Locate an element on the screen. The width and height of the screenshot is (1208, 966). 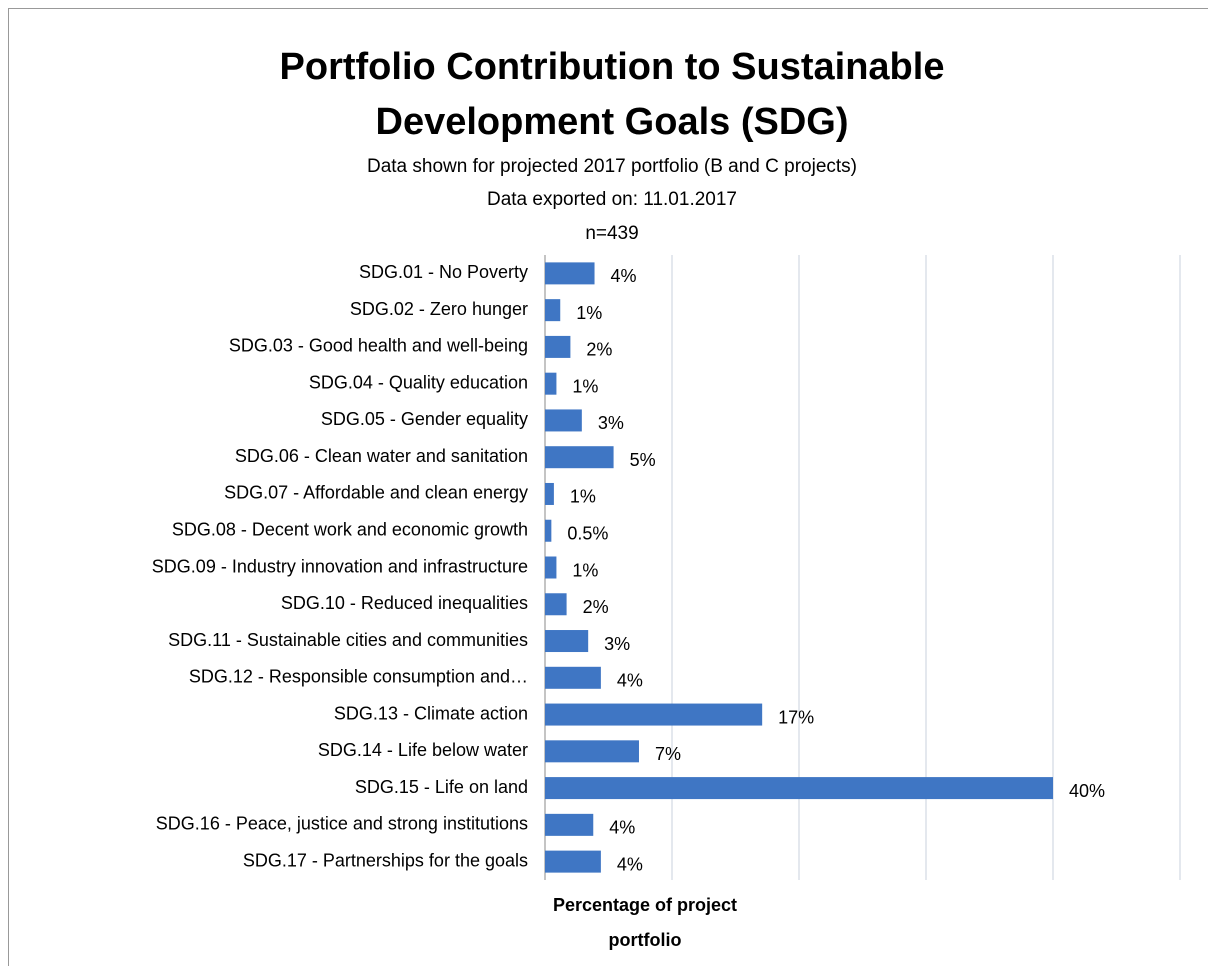
y-tick-label: SDG.08 - Decent work and economic growth is located at coordinates (350, 529).